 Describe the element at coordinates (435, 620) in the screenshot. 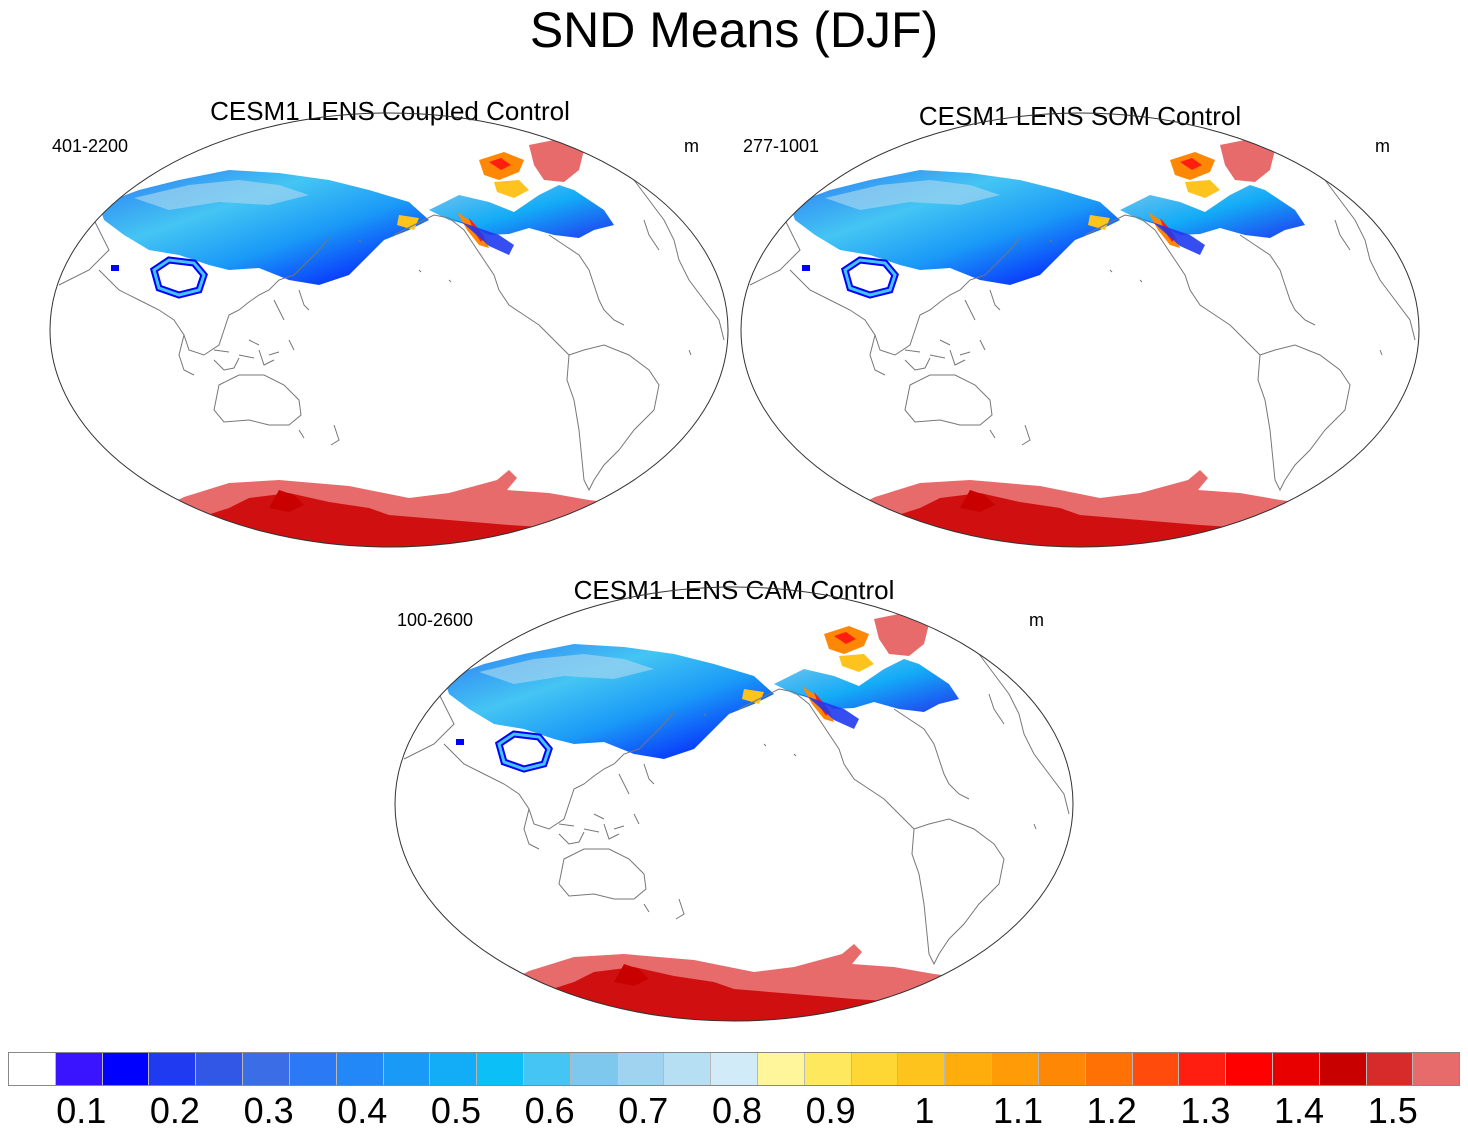

I see `panel-3-years: 100-2600` at that location.